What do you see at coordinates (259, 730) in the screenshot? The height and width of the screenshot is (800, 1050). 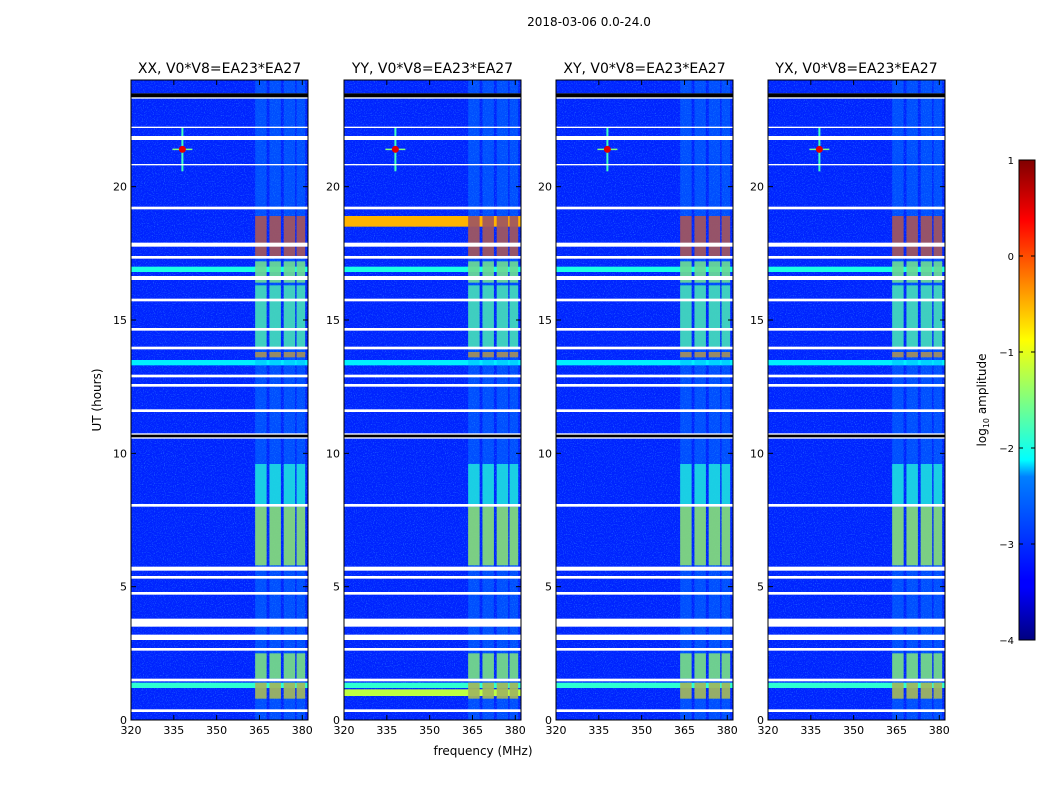 I see `x-tick-label: 365` at bounding box center [259, 730].